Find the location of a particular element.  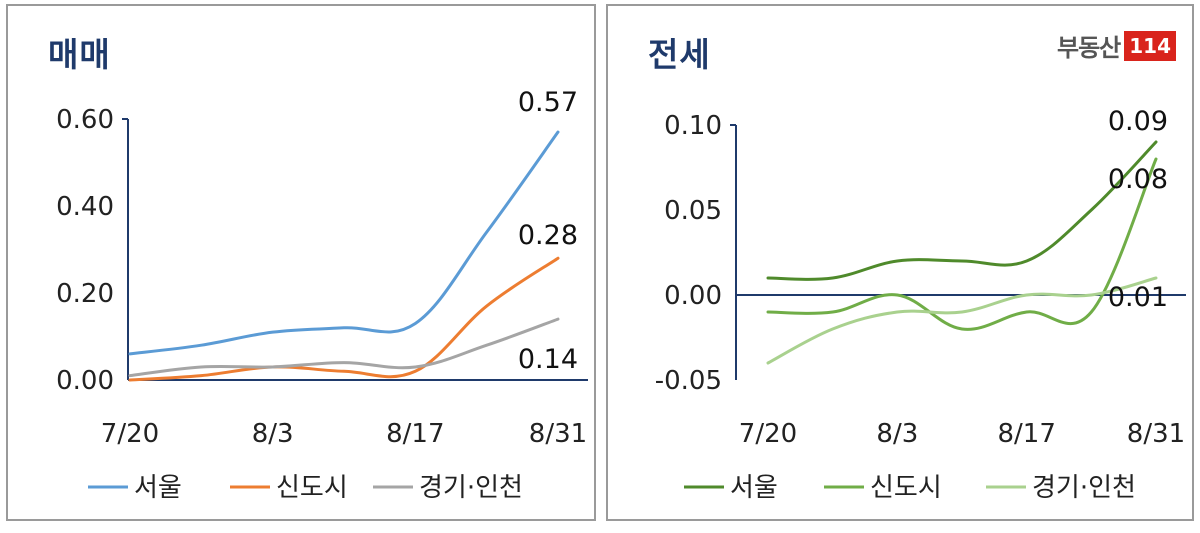

end-value-label: 0.28 is located at coordinates (548, 235).